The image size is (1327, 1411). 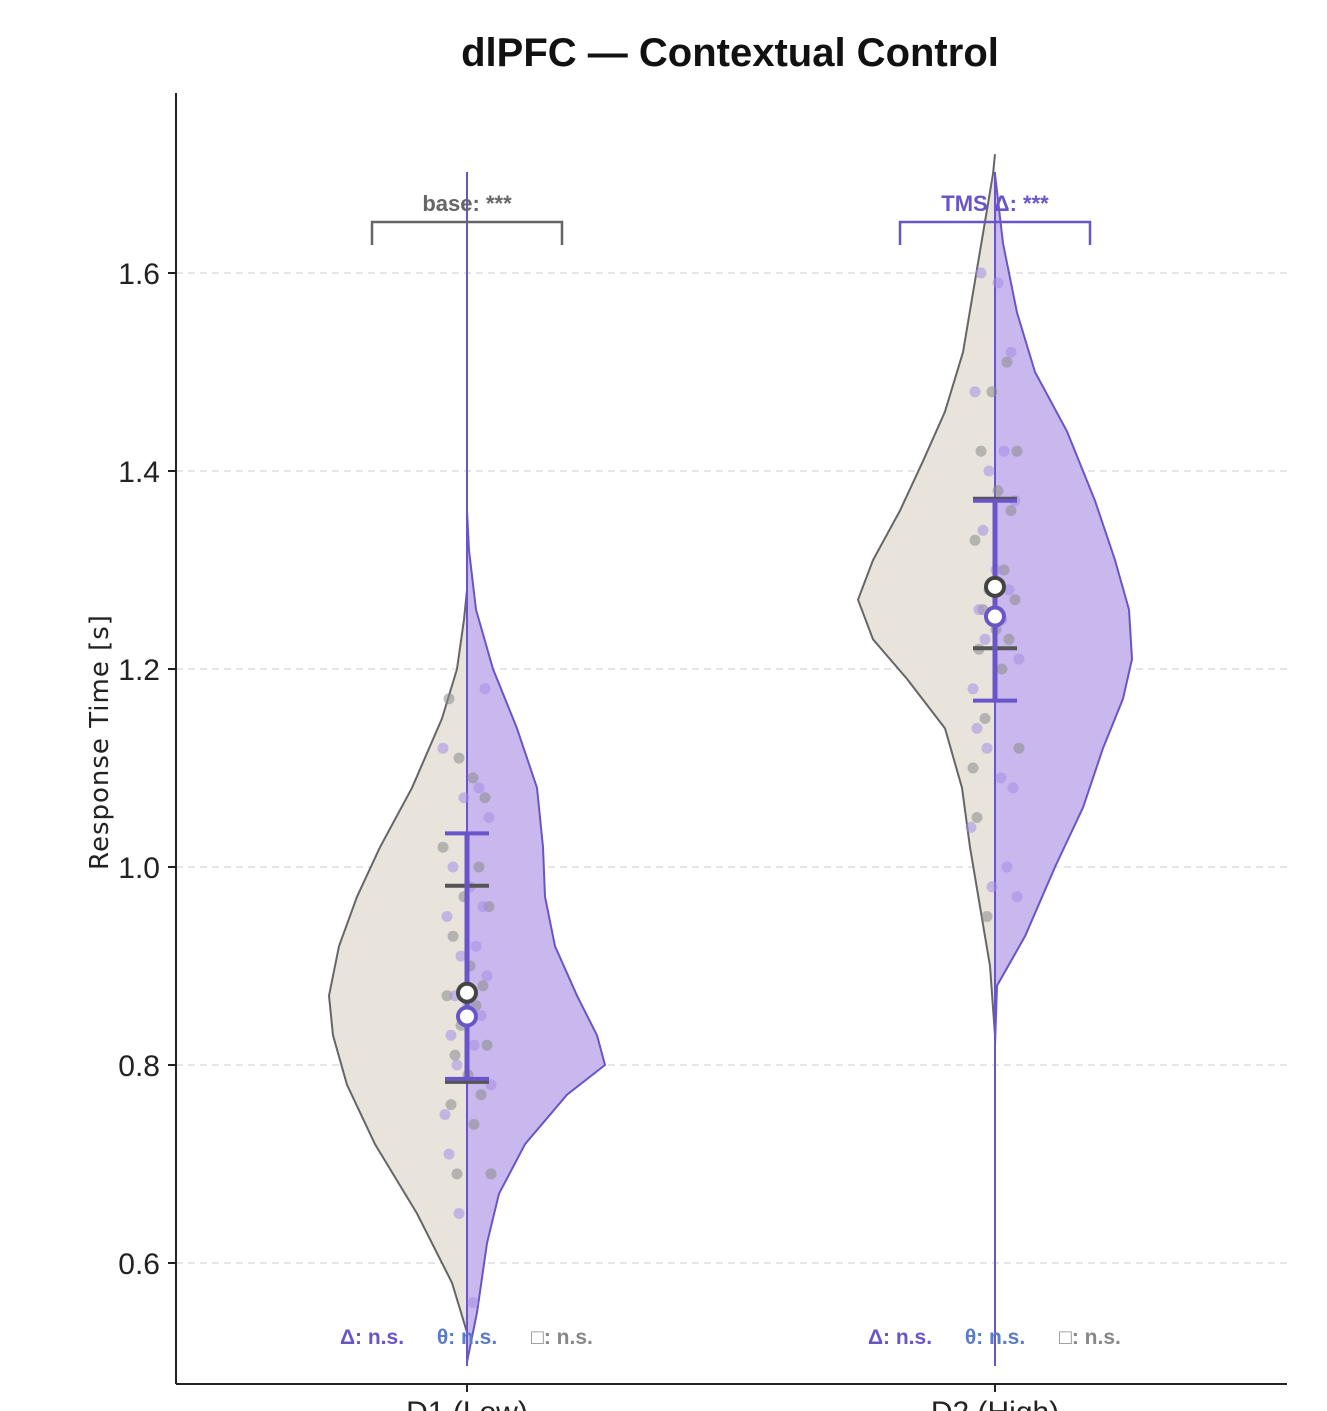 I want to click on y-tick-label: 1.6, so click(x=139, y=274).